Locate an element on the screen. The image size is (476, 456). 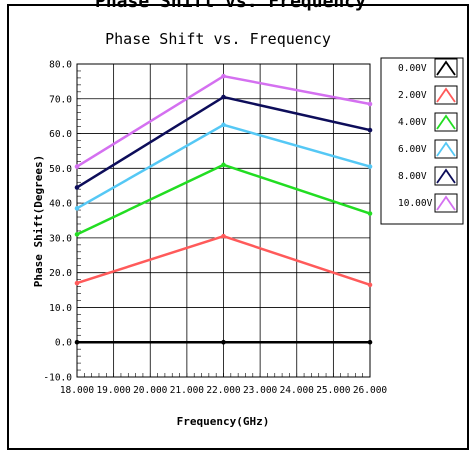
y-tick-label: -10.0 is located at coordinates (57, 378).